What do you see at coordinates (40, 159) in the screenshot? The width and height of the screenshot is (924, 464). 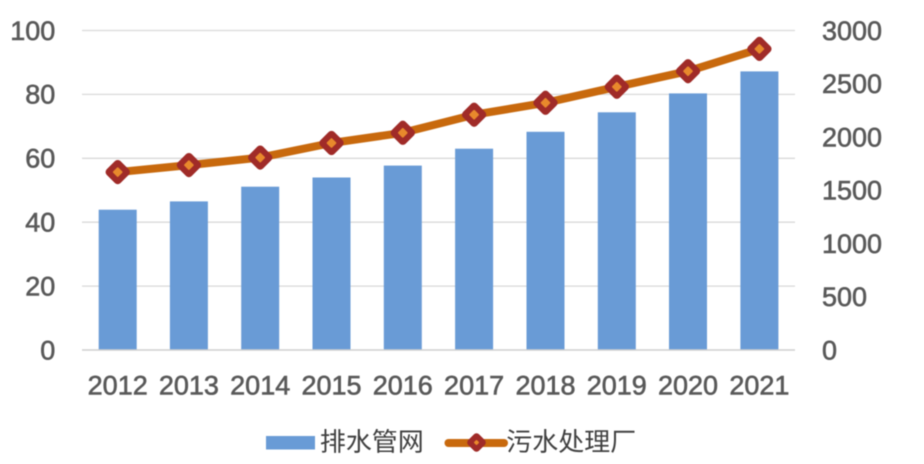 I see `svg-text: 60` at bounding box center [40, 159].